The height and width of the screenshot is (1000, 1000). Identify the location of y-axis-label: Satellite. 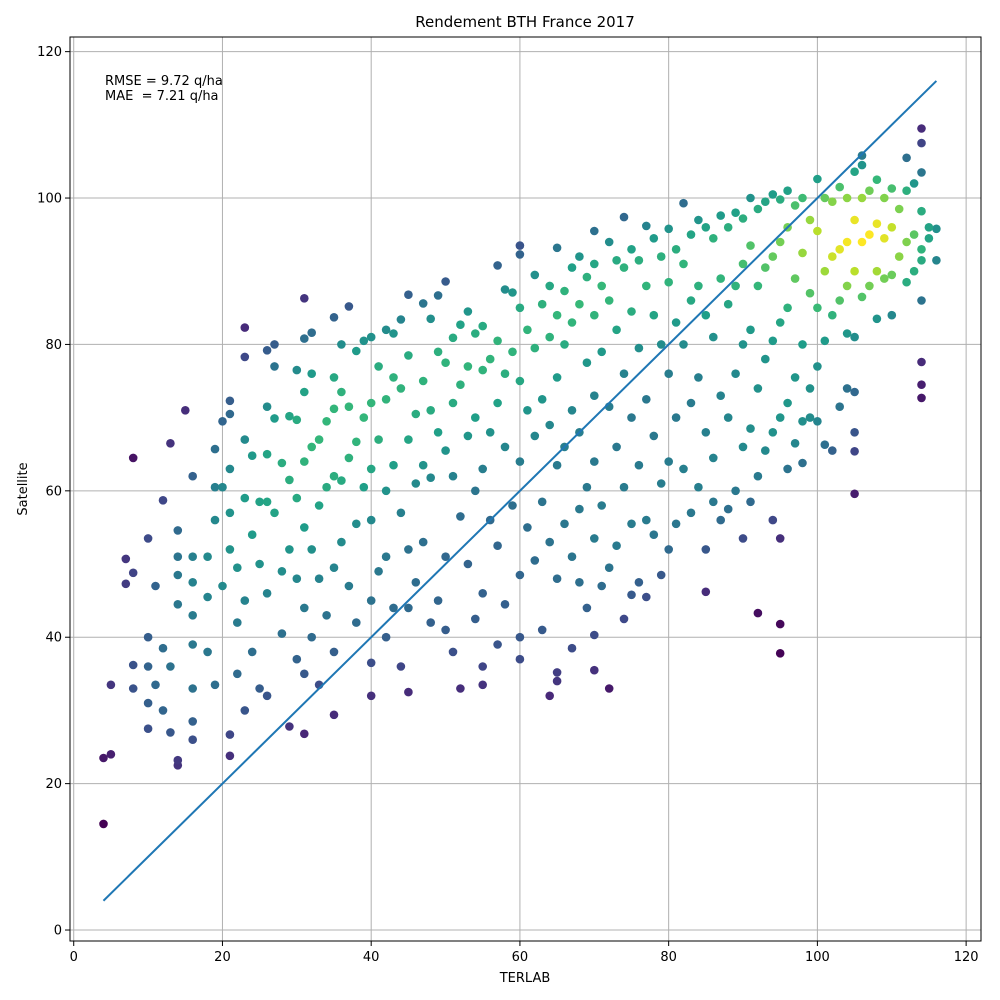
(23, 488).